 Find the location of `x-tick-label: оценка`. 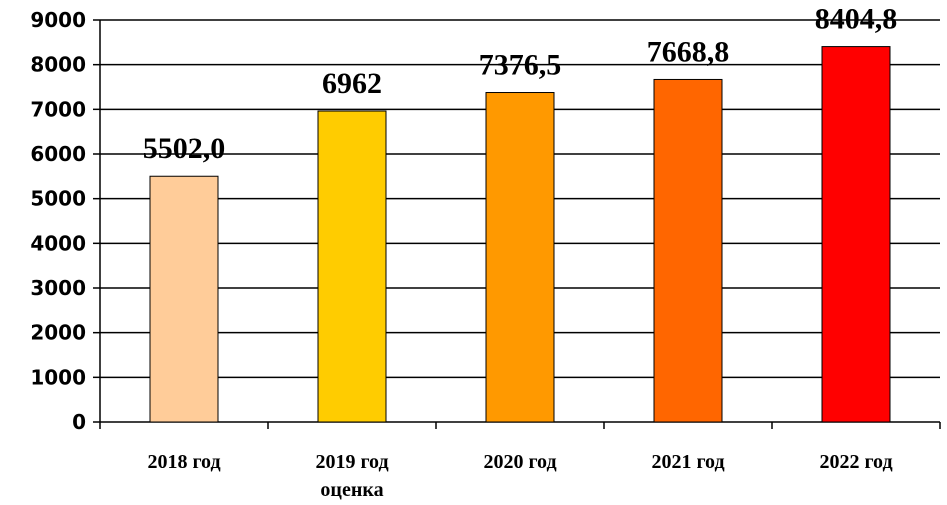

x-tick-label: оценка is located at coordinates (351, 489).